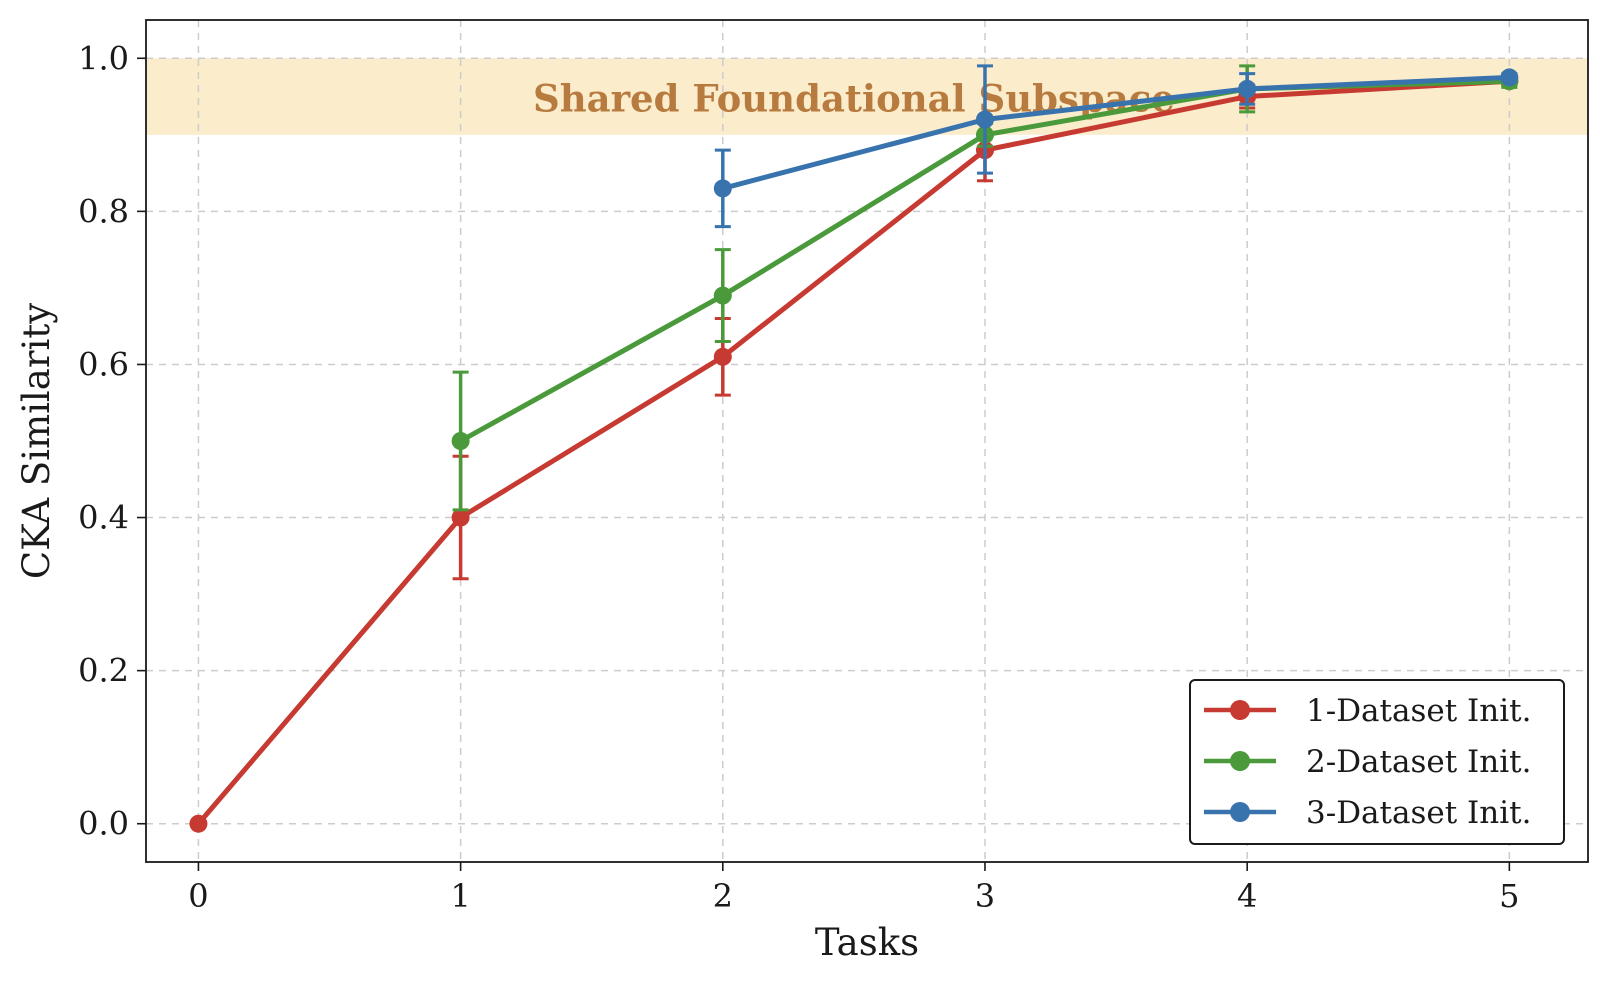 This screenshot has height=983, width=1600. What do you see at coordinates (867, 942) in the screenshot?
I see `x-axis-label: Tasks` at bounding box center [867, 942].